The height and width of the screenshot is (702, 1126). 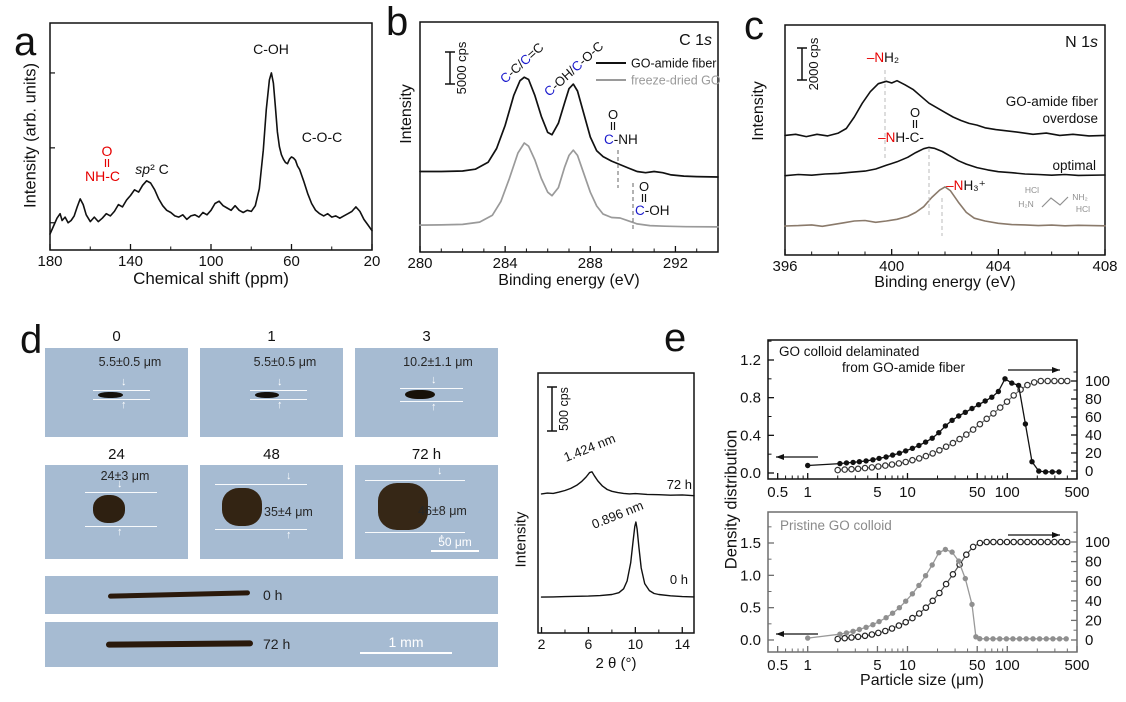 What do you see at coordinates (904, 367) in the screenshot?
I see `svg-text: from GO-amide fiber` at bounding box center [904, 367].